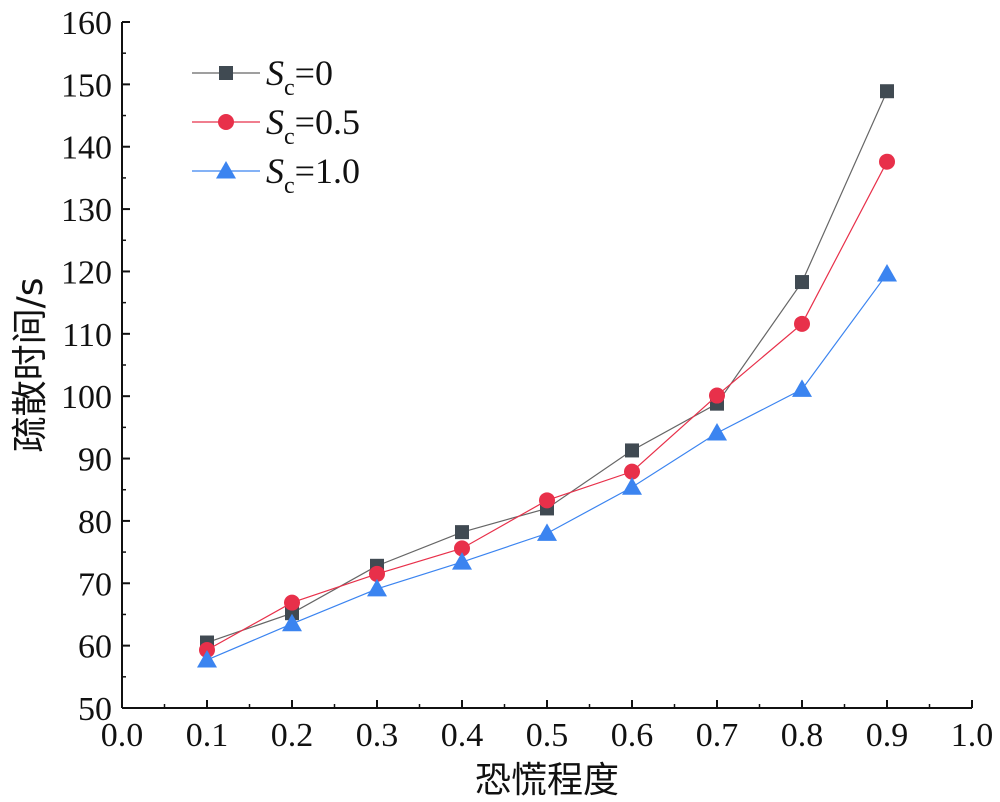 The width and height of the screenshot is (1000, 802). Describe the element at coordinates (313, 175) in the screenshot. I see `legend-label: Sc=1.0` at that location.